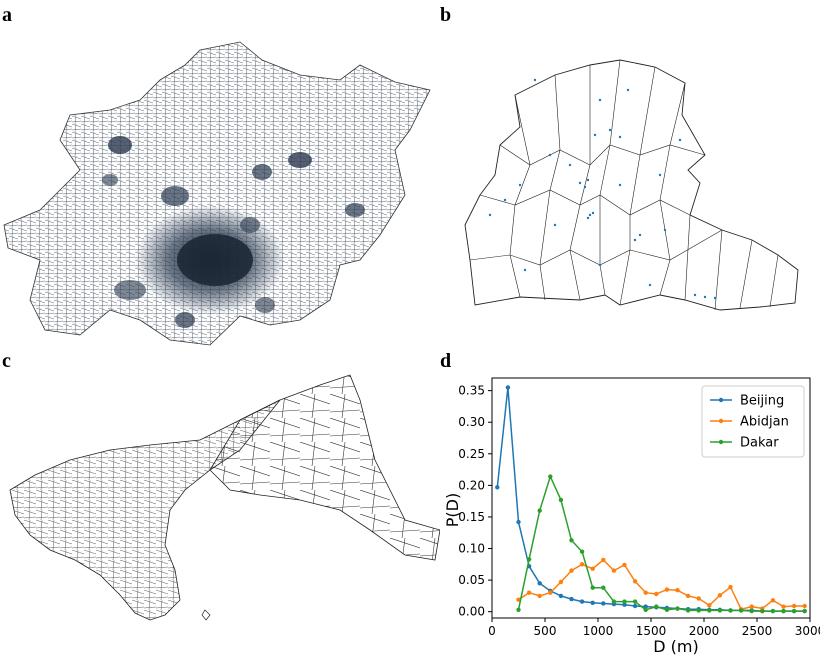 The image size is (830, 657). What do you see at coordinates (471, 454) in the screenshot?
I see `y-tick-label: 0.25` at bounding box center [471, 454].